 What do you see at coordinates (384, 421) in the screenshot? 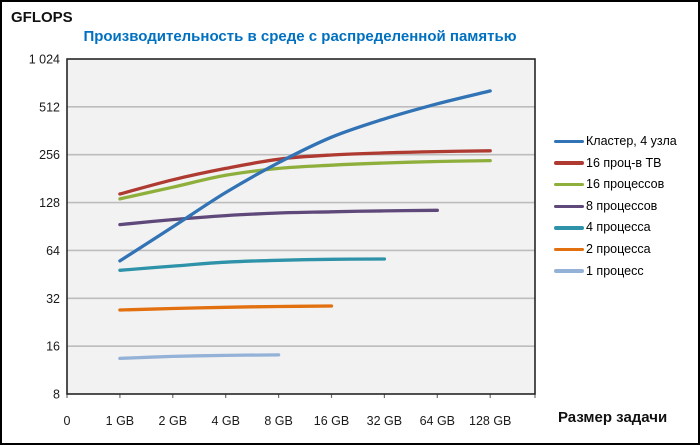
I see `x-tick-label: 32 GB` at bounding box center [384, 421].